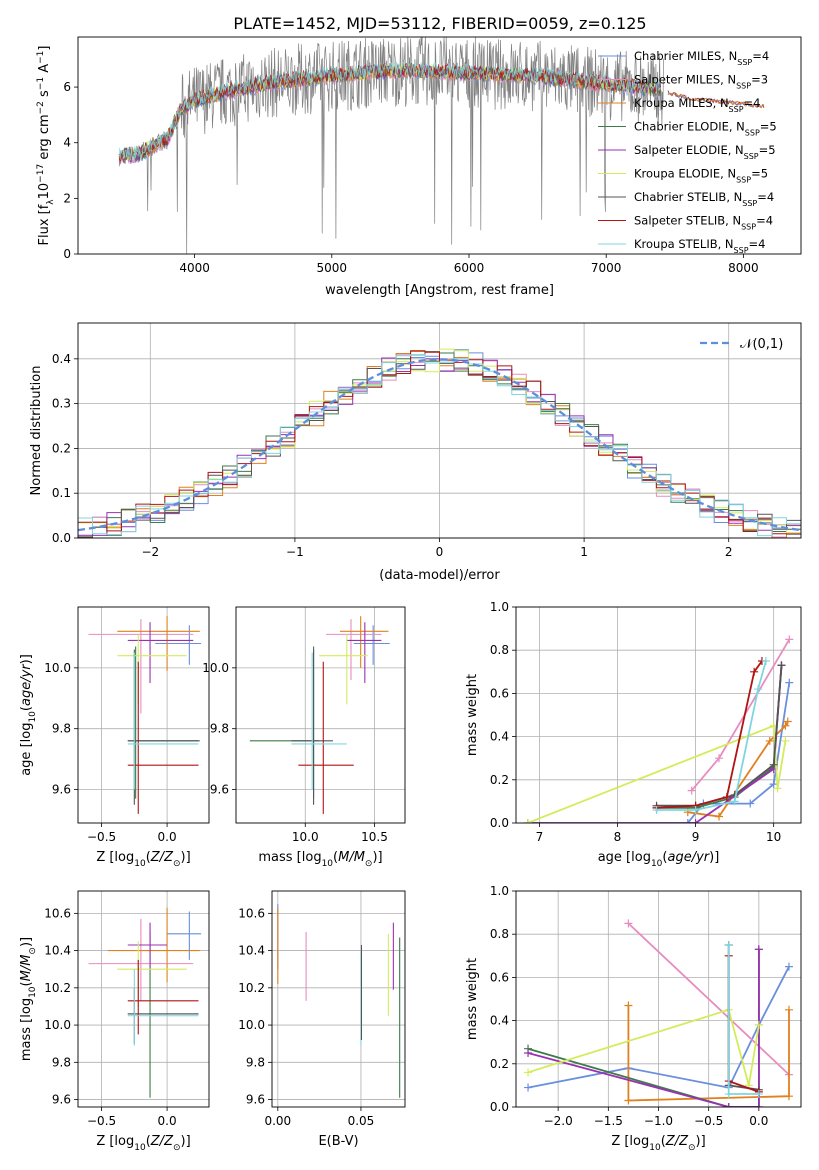 The image size is (819, 1170). I want to click on x-axis-label: age [log10(age/yr)], so click(659, 859).